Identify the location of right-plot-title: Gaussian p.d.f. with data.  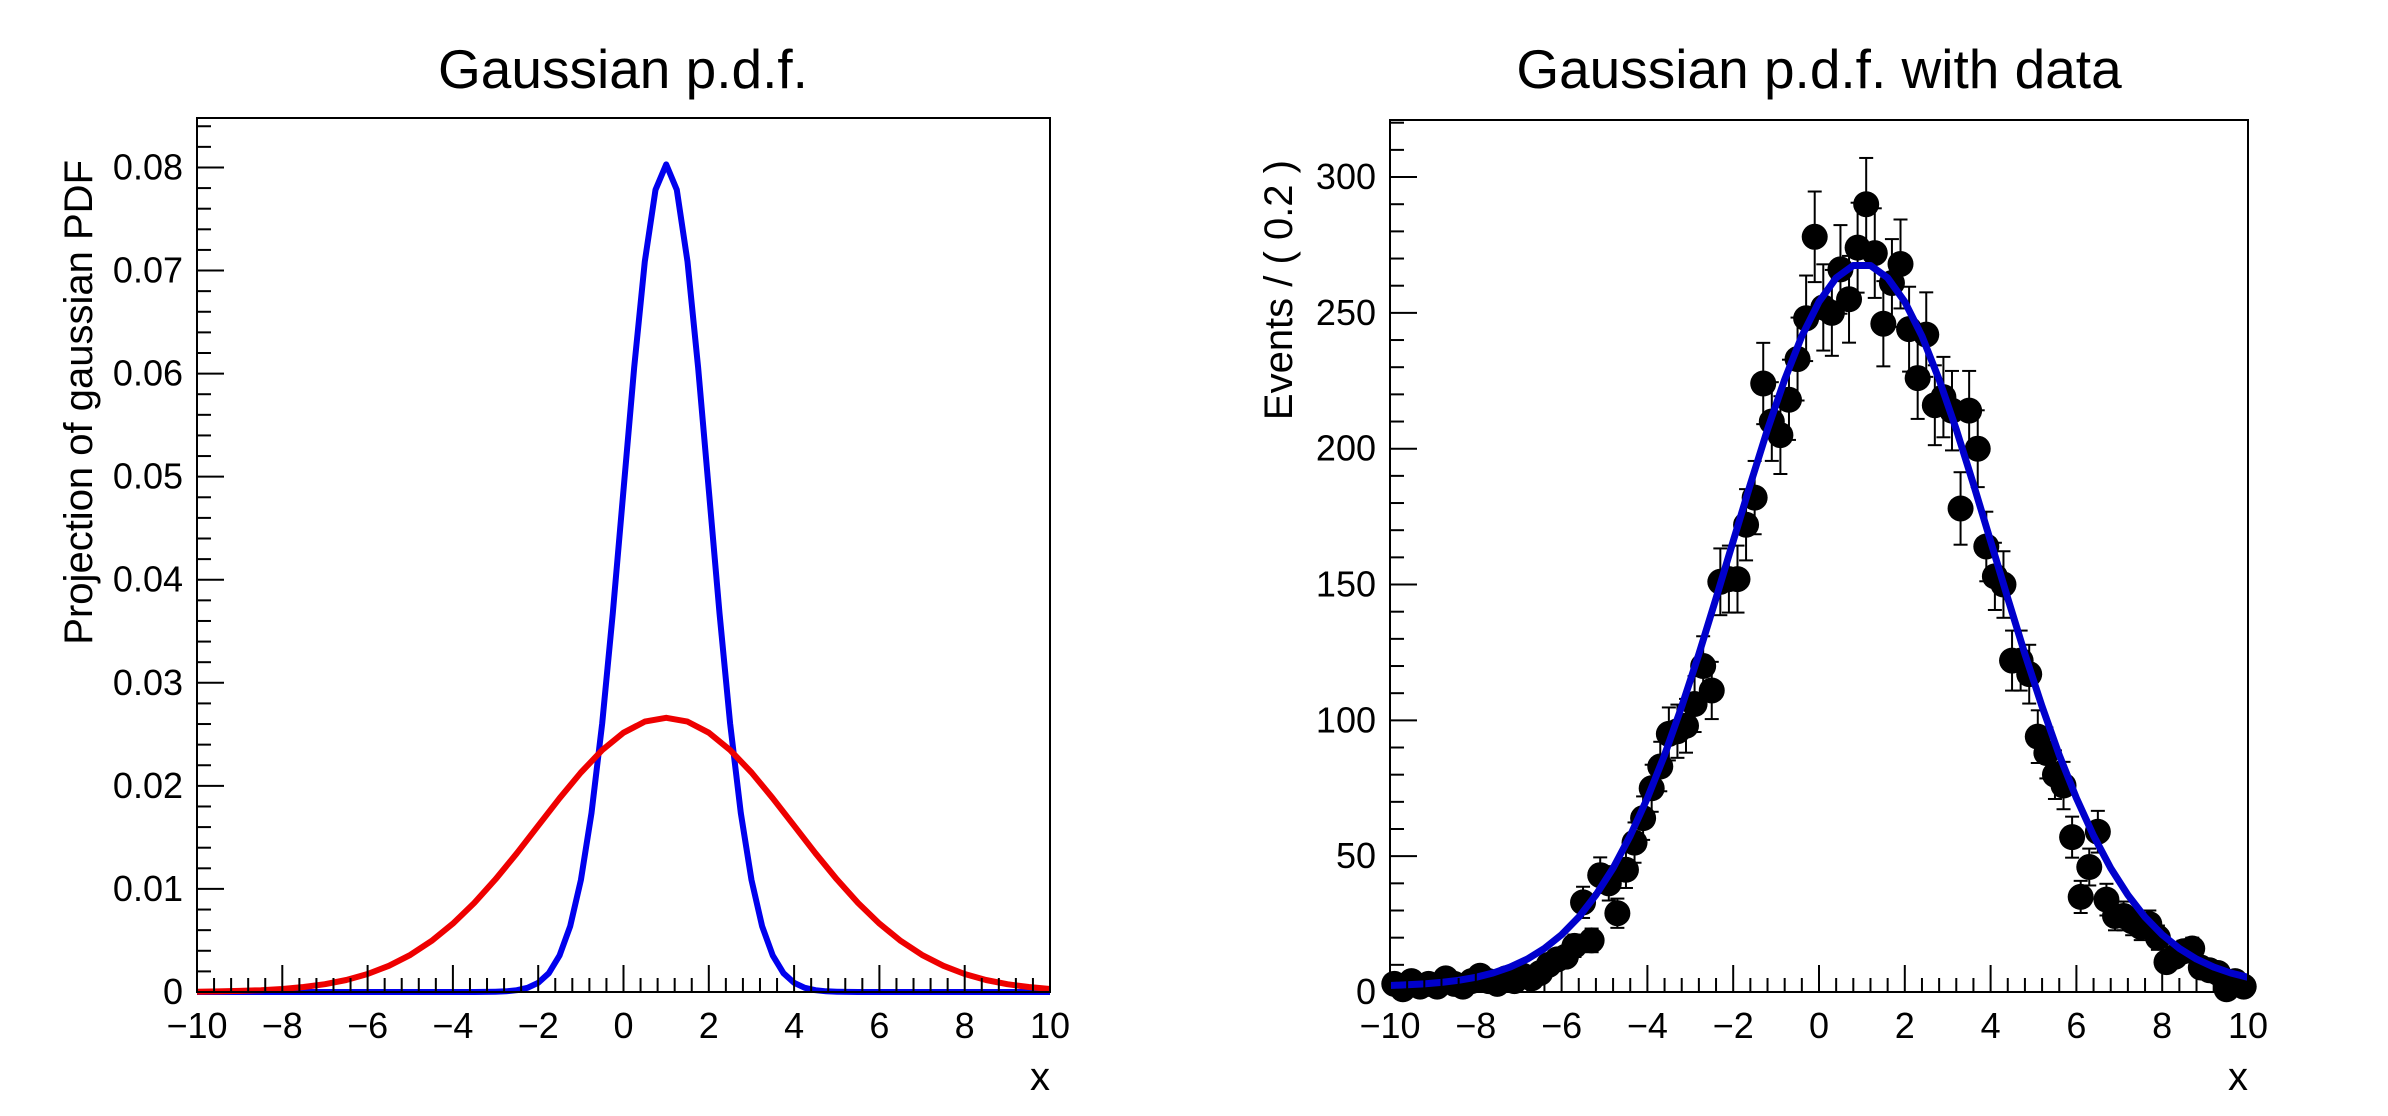
(1819, 69).